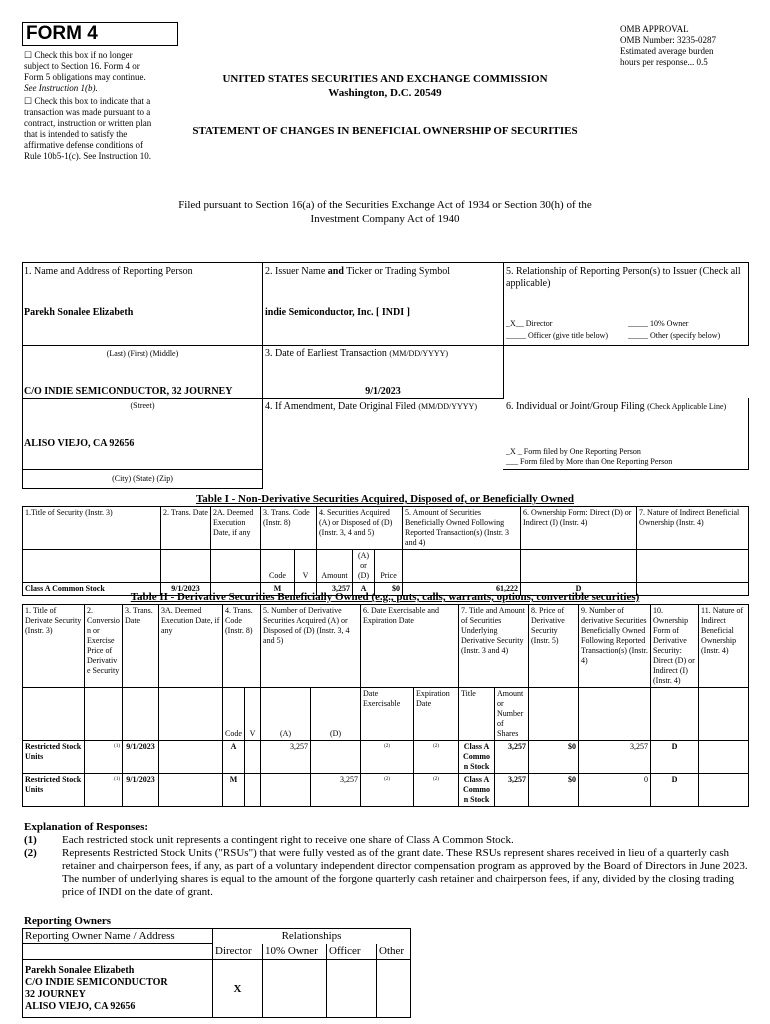 The height and width of the screenshot is (1024, 770). I want to click on cell: 0, so click(615, 790).